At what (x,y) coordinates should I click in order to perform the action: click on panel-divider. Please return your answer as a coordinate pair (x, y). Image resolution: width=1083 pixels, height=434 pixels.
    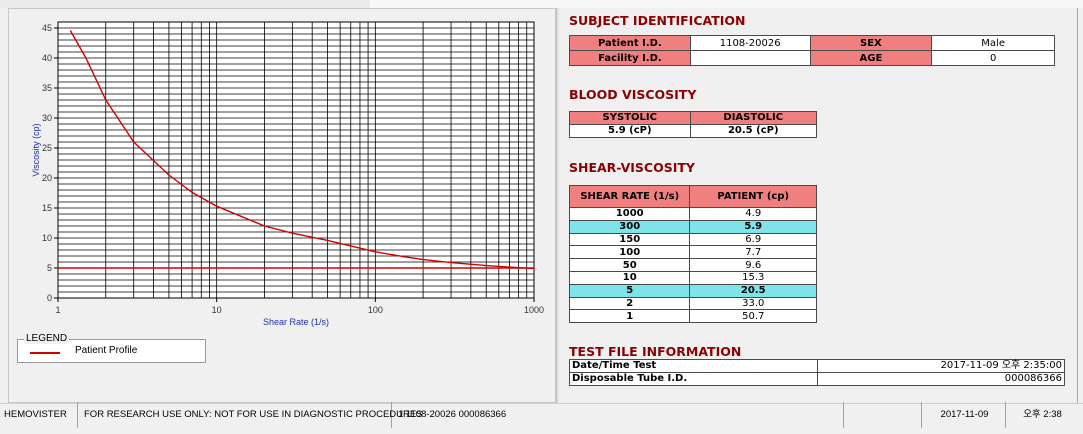
    Looking at the image, I should click on (557, 205).